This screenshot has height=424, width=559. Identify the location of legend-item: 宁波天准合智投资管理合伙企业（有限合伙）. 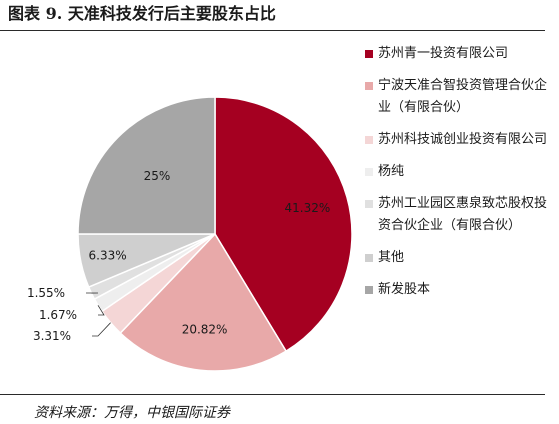
(454, 97).